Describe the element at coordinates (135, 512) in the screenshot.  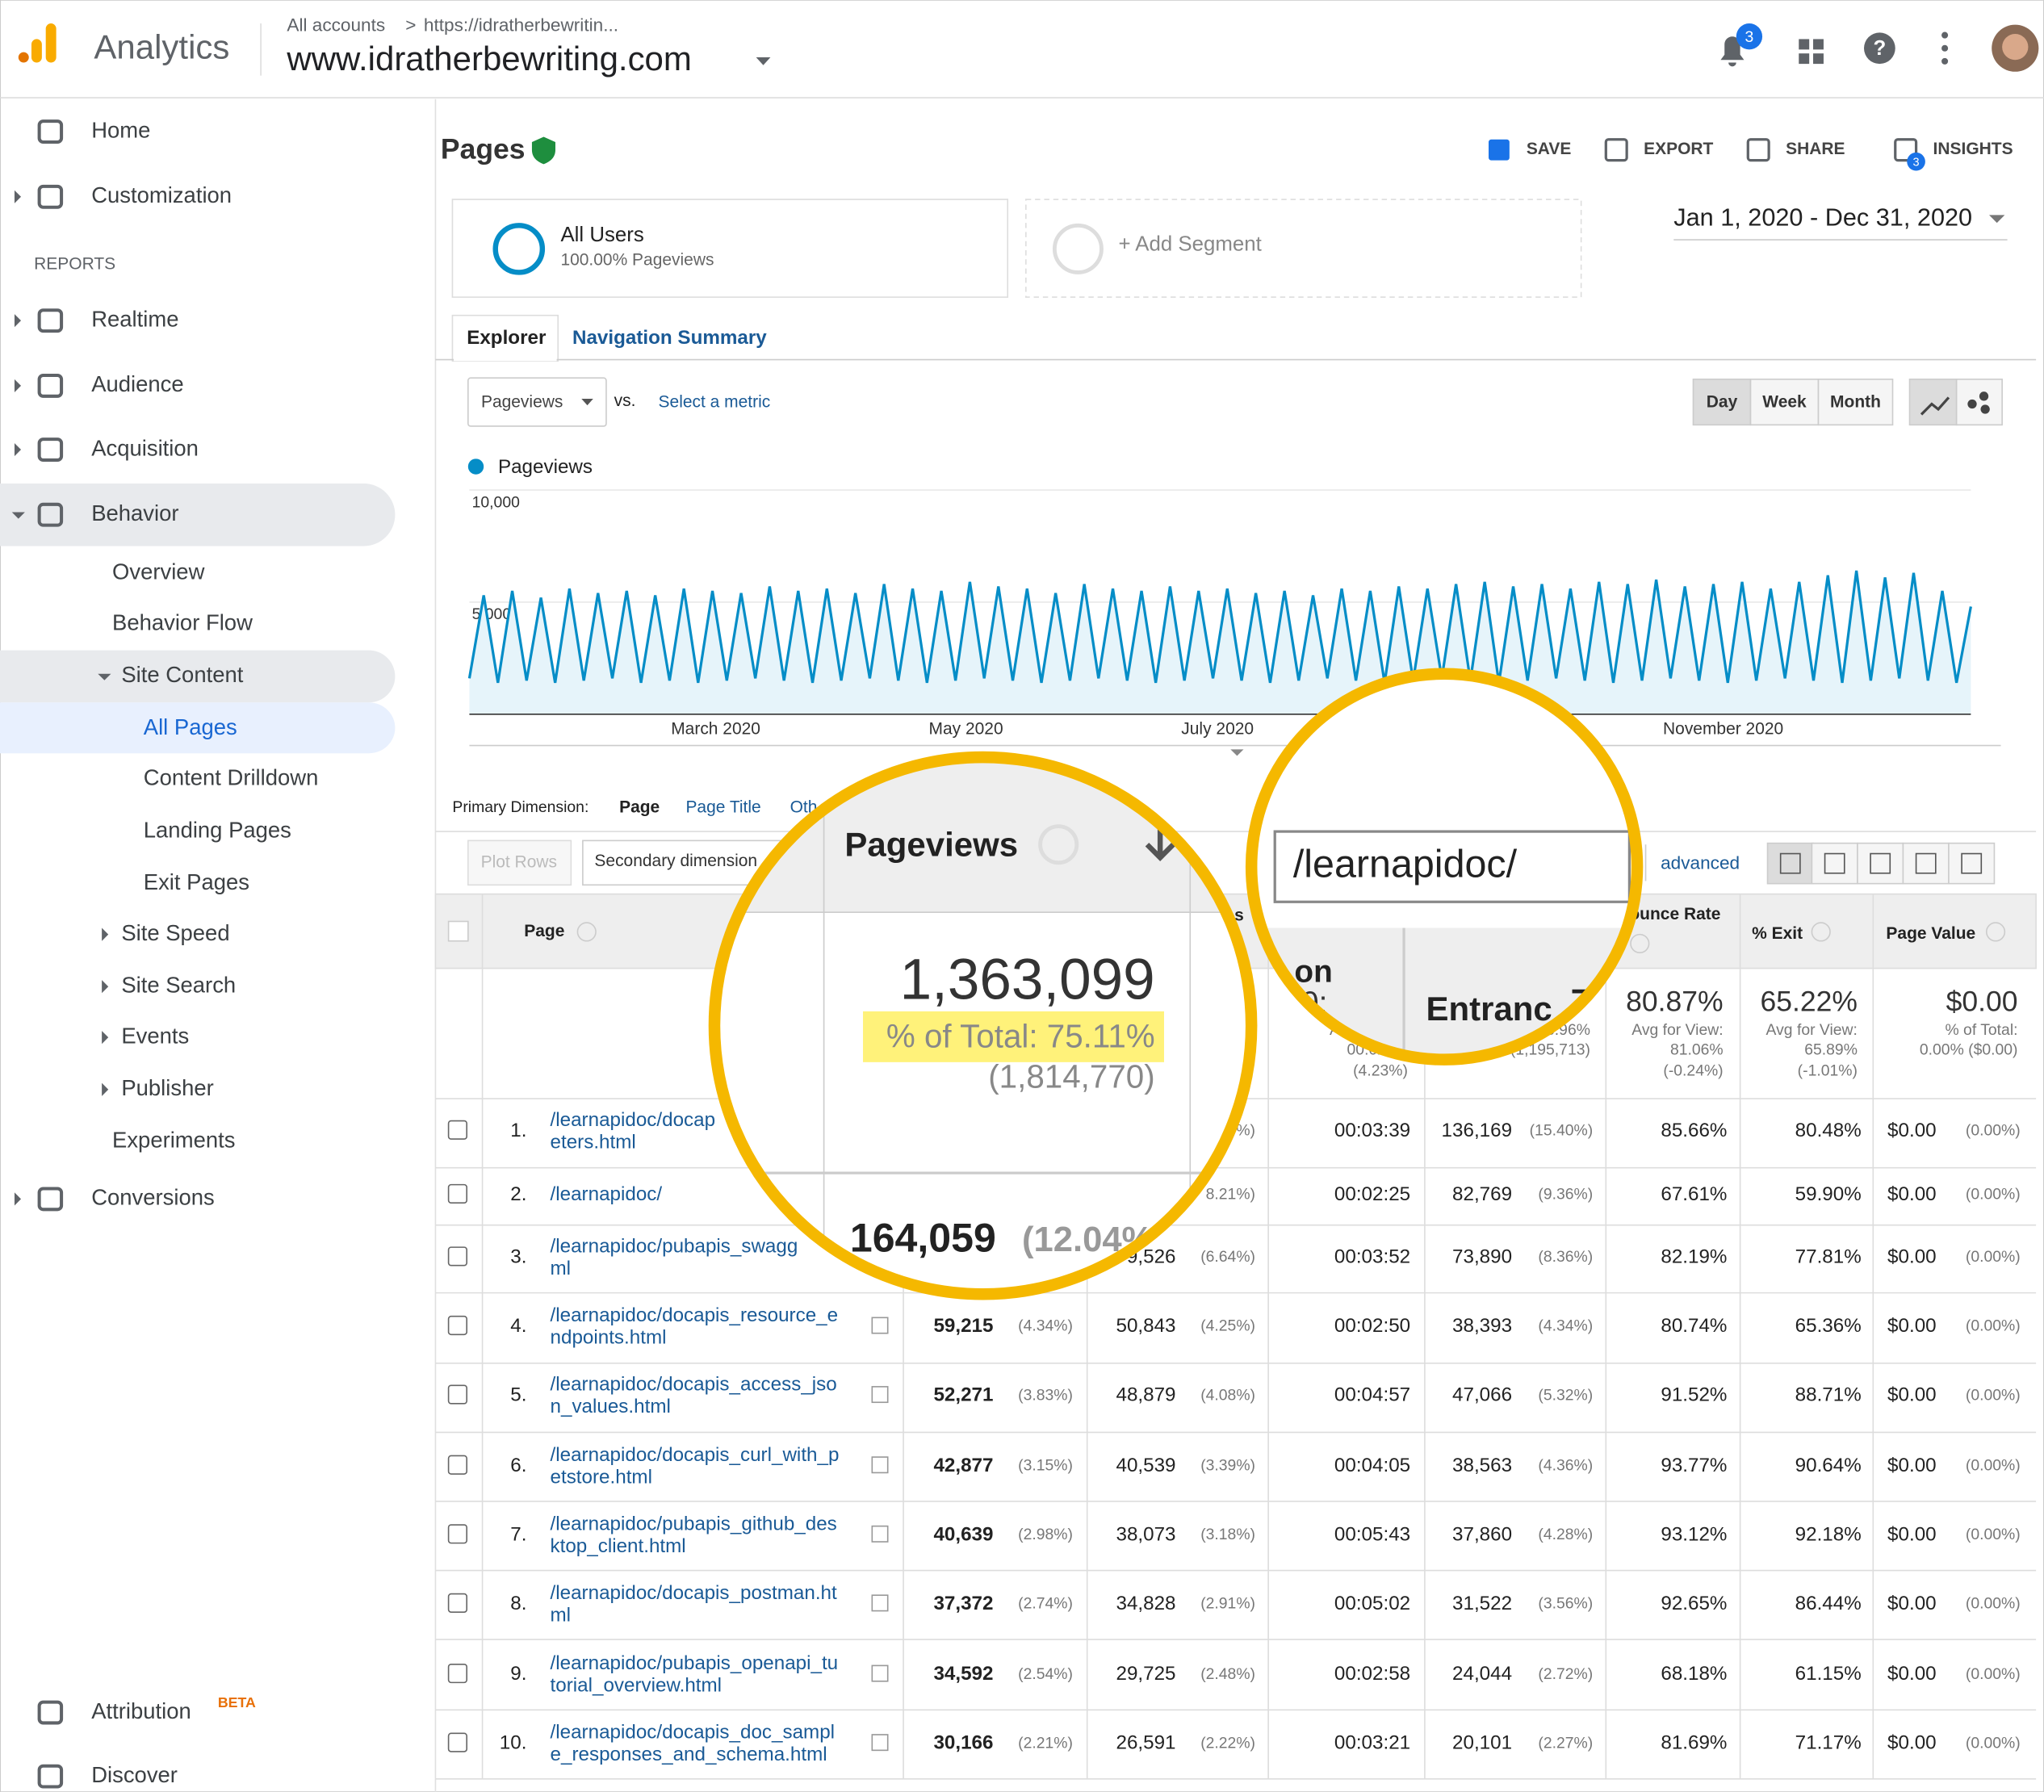
I see `nav-item: Behavior` at that location.